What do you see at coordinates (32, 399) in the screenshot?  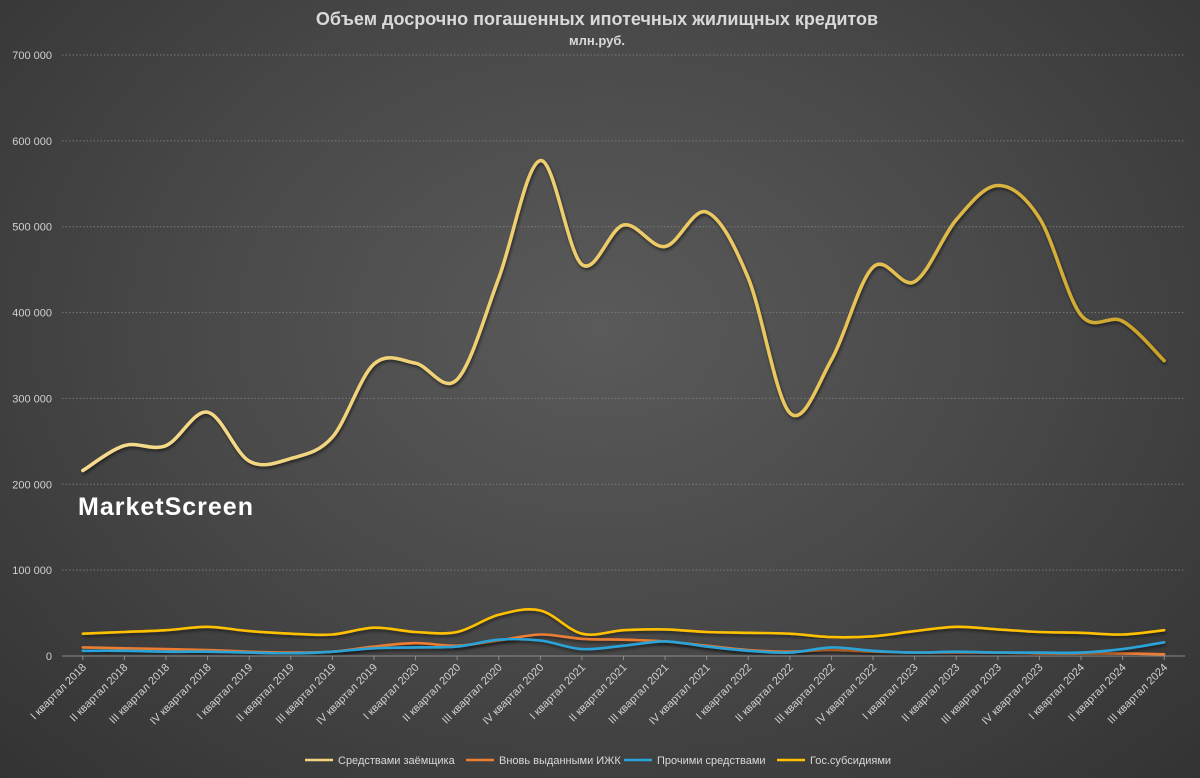 I see `y-tick-label: 300 000` at bounding box center [32, 399].